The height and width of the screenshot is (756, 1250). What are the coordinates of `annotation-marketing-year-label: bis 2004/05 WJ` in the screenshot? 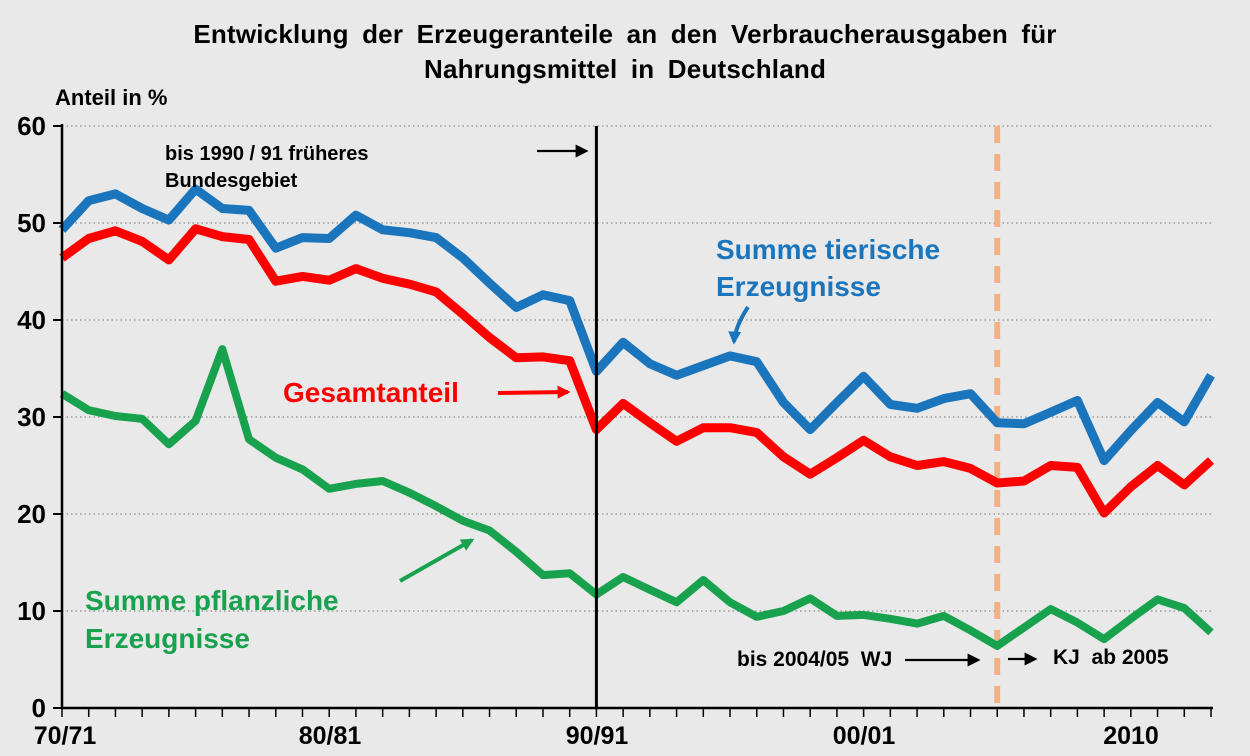 It's located at (815, 659).